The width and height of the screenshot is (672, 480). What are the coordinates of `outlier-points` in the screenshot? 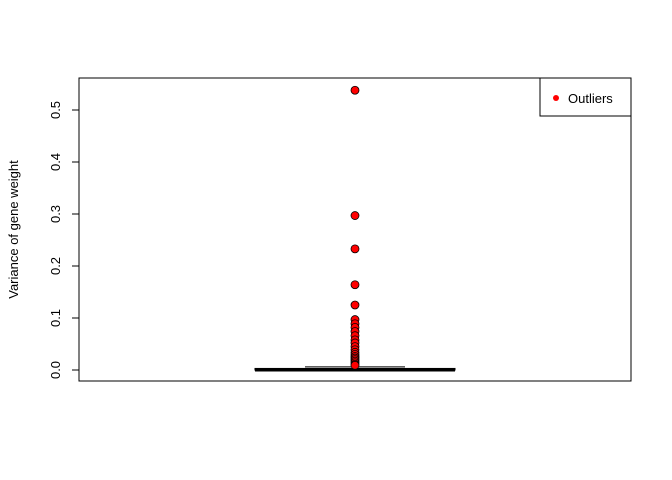 It's located at (355, 227).